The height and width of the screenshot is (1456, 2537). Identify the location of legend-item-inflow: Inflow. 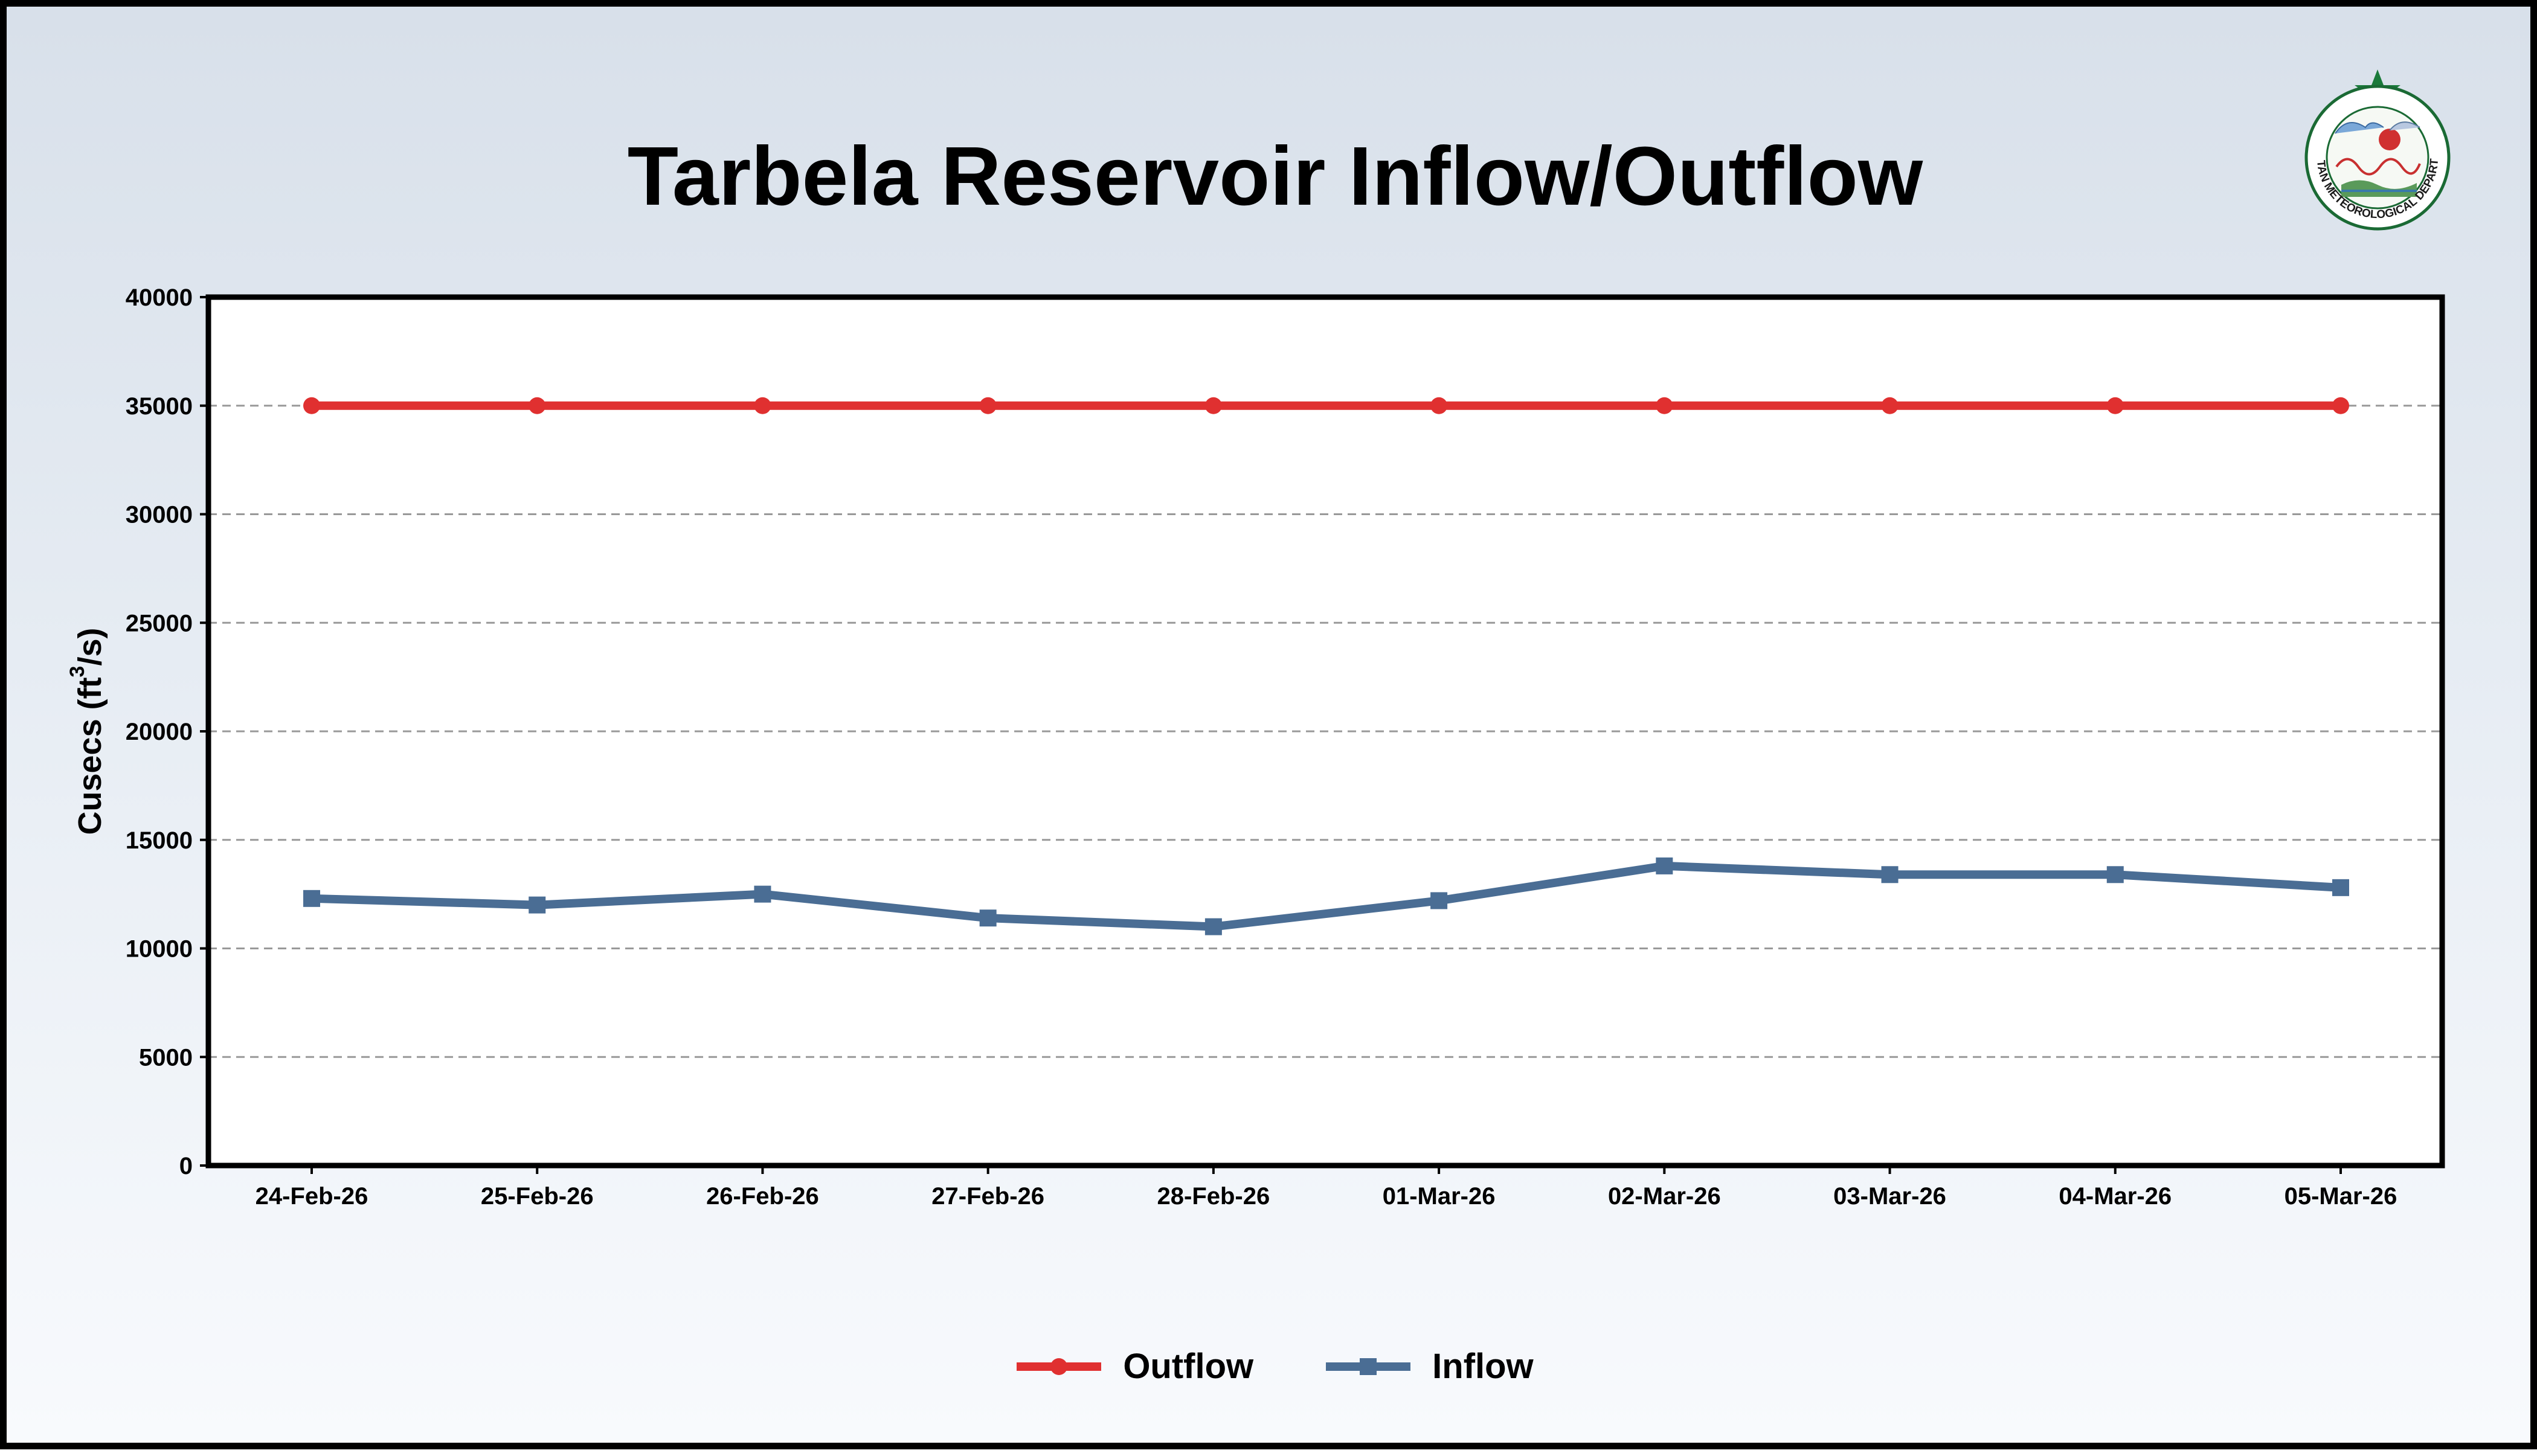
(1430, 1366).